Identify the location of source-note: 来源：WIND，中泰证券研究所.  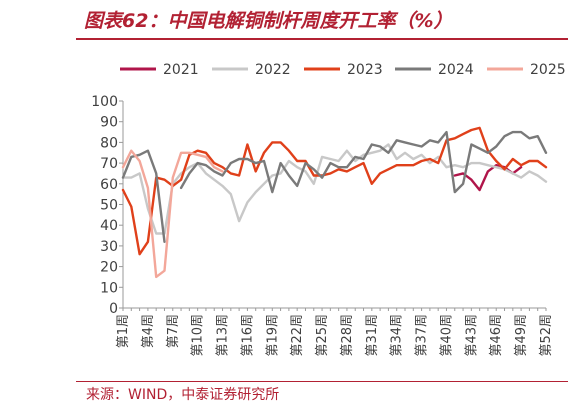
(183, 395).